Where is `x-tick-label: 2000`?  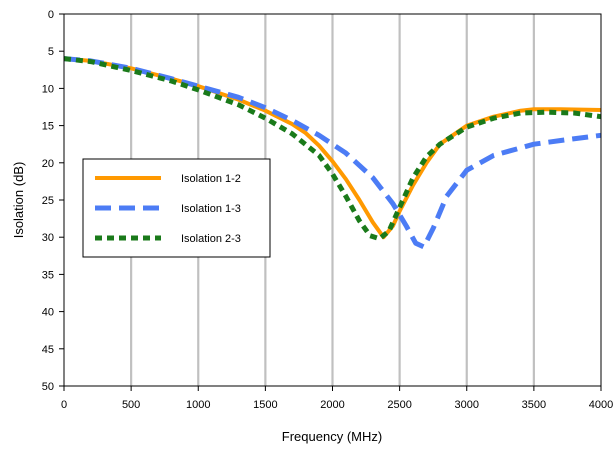 x-tick-label: 2000 is located at coordinates (332, 405).